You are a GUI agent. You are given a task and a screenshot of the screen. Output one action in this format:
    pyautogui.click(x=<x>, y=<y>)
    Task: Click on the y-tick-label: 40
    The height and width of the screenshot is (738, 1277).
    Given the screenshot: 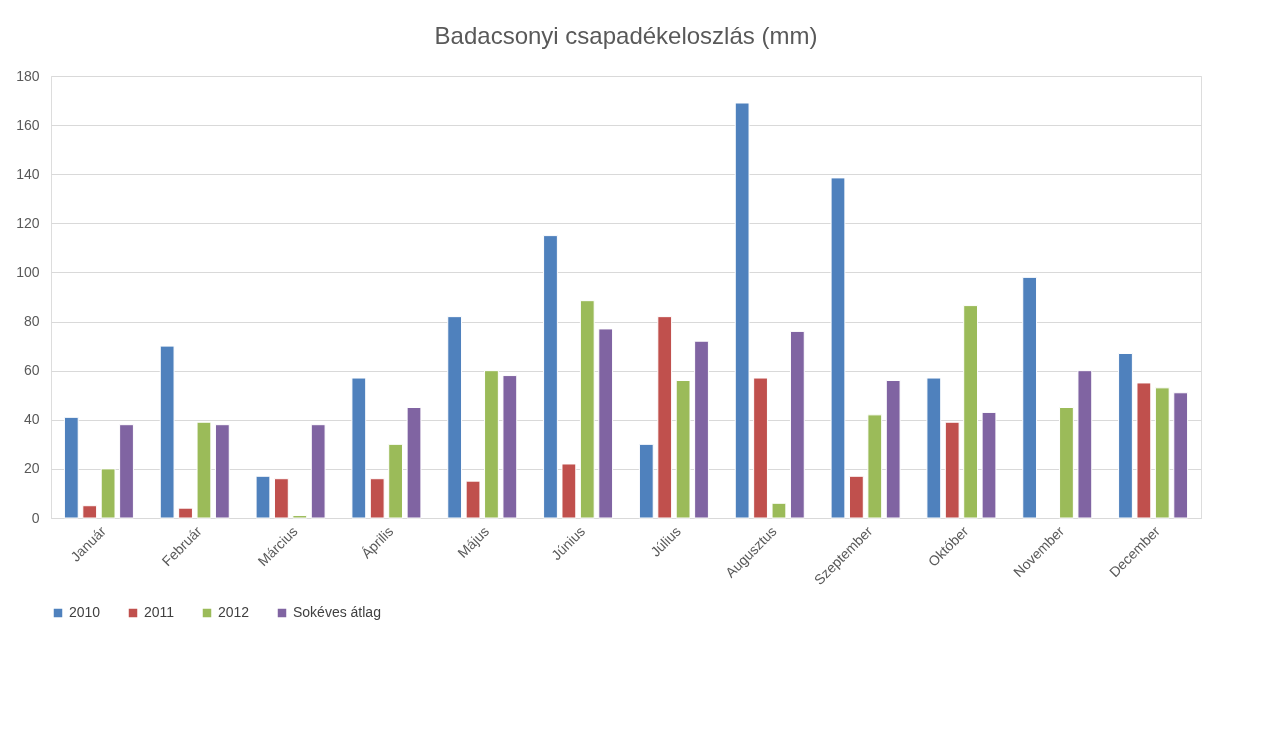 What is the action you would take?
    pyautogui.click(x=31, y=419)
    